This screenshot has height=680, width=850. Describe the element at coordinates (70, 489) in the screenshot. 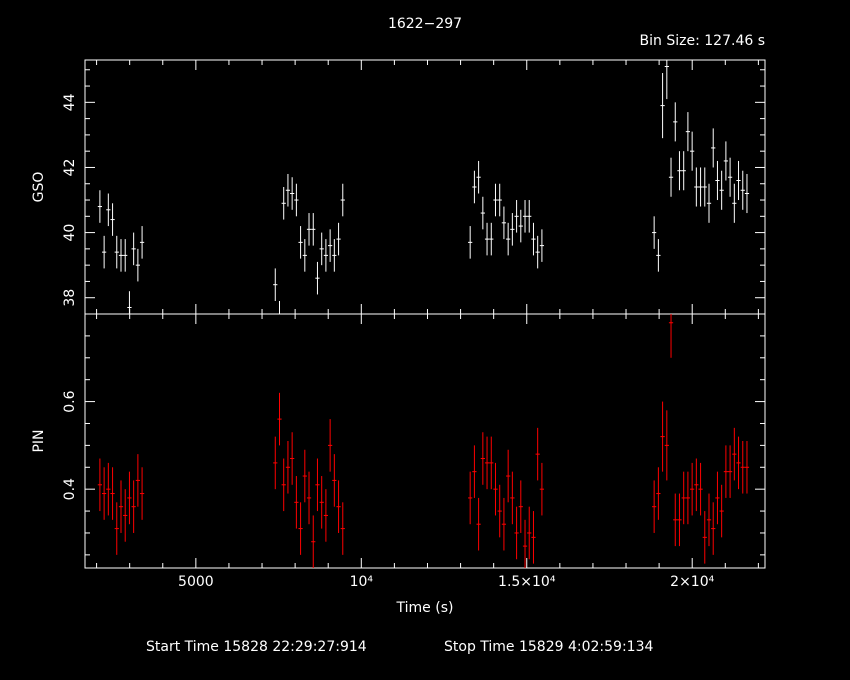

I see `pin-y-tick-label: 0.4` at that location.